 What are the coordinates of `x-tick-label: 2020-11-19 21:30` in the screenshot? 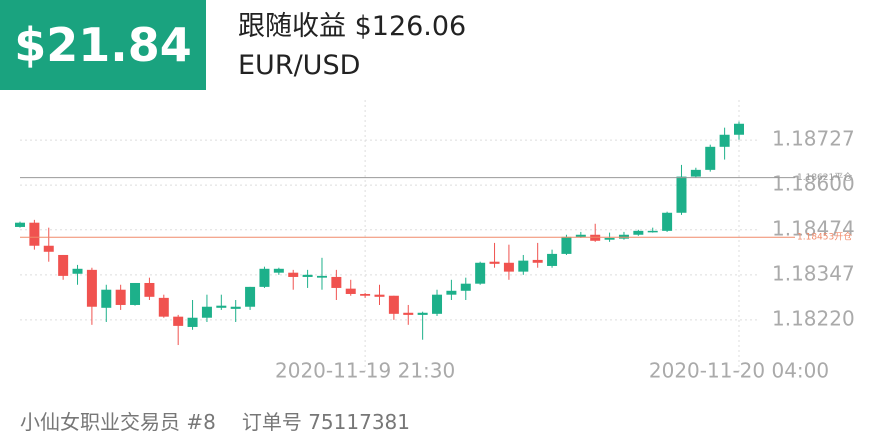 It's located at (365, 371).